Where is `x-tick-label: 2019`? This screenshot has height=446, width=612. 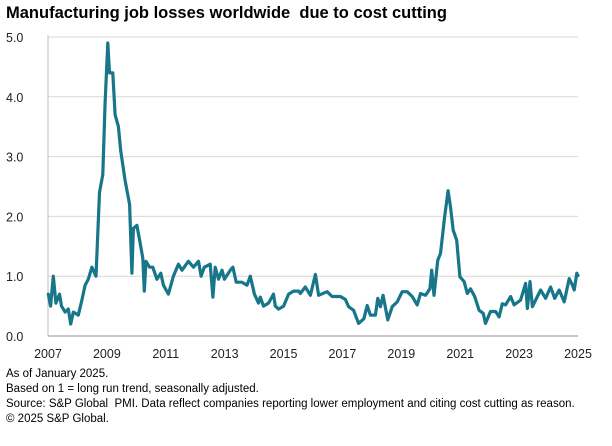 x-tick-label: 2019 is located at coordinates (401, 354).